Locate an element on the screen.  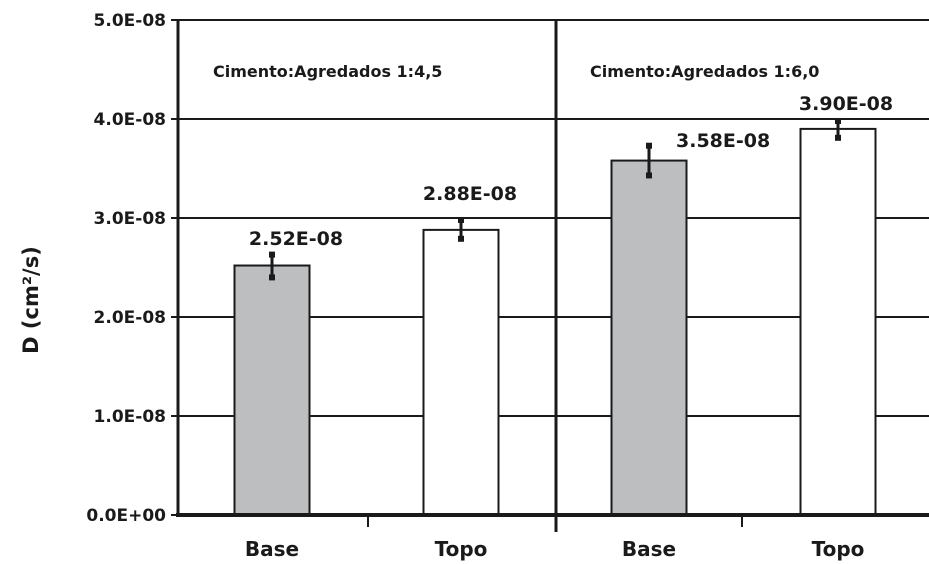
y-tick-label: 5.0E-08 is located at coordinates (130, 21).